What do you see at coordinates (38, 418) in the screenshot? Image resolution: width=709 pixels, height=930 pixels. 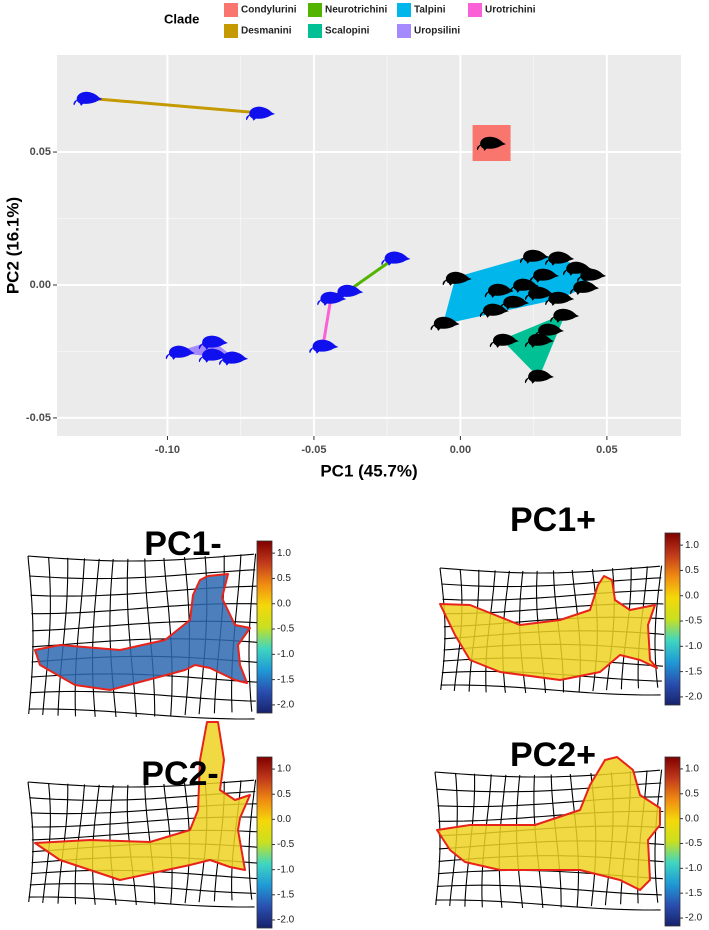 I see `y-tick-label: -0.05` at bounding box center [38, 418].